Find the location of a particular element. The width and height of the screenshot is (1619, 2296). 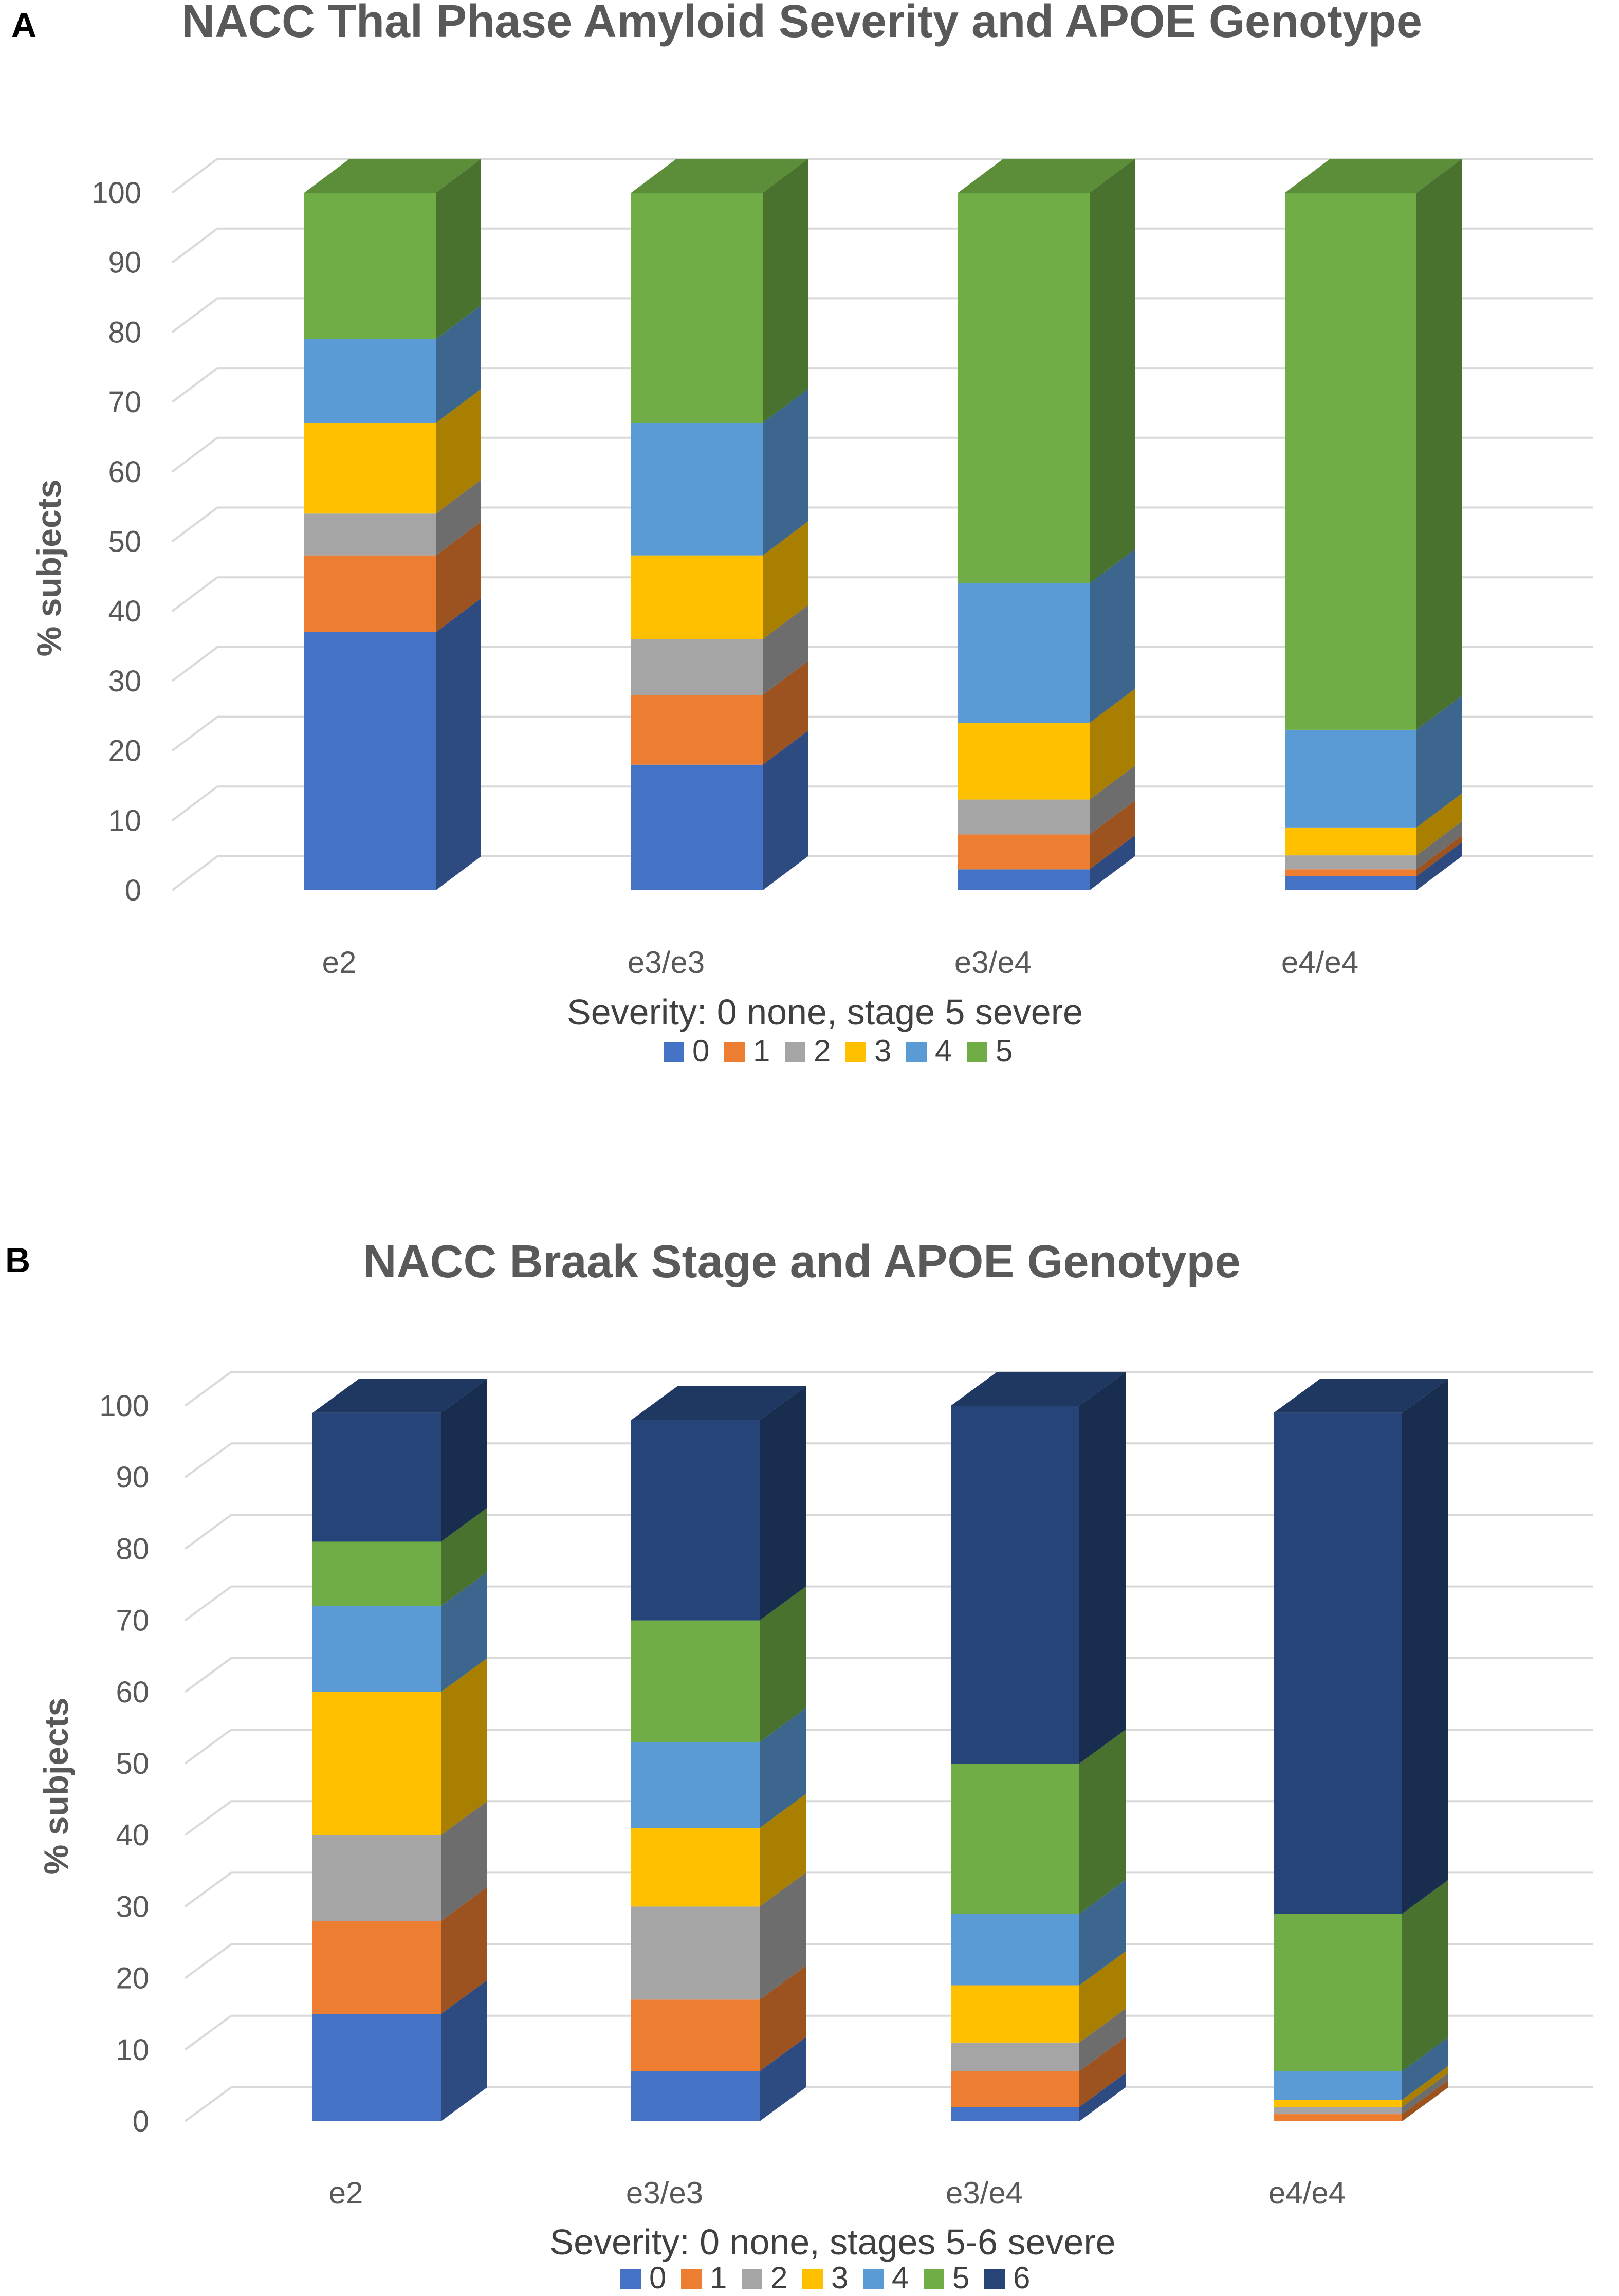

bar-stack-e3-e4 is located at coordinates (1038, 1746).